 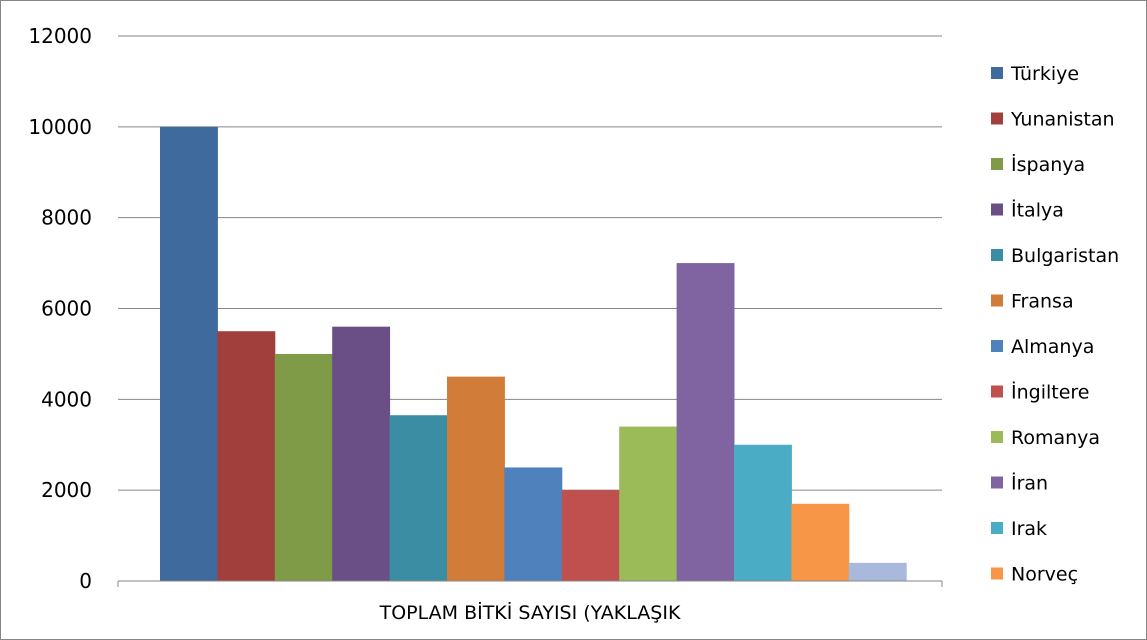 What do you see at coordinates (66, 490) in the screenshot?
I see `y-tick-label: 2000` at bounding box center [66, 490].